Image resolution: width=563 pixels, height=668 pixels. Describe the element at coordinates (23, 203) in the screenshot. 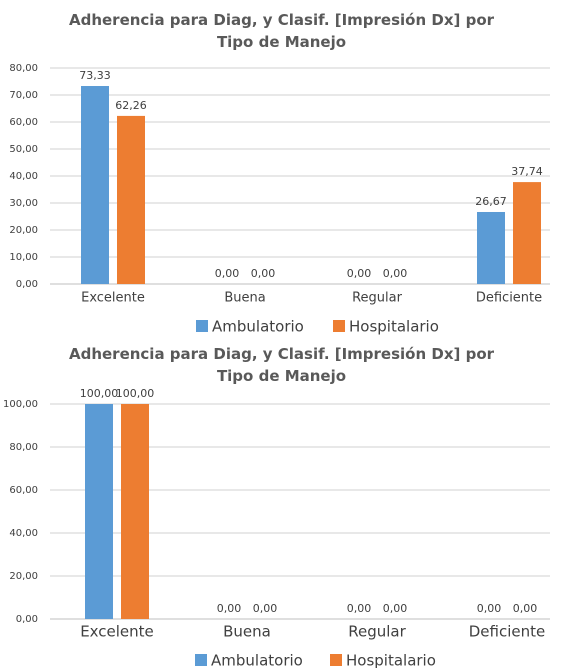

I see `y-tick-label: 30,00` at that location.